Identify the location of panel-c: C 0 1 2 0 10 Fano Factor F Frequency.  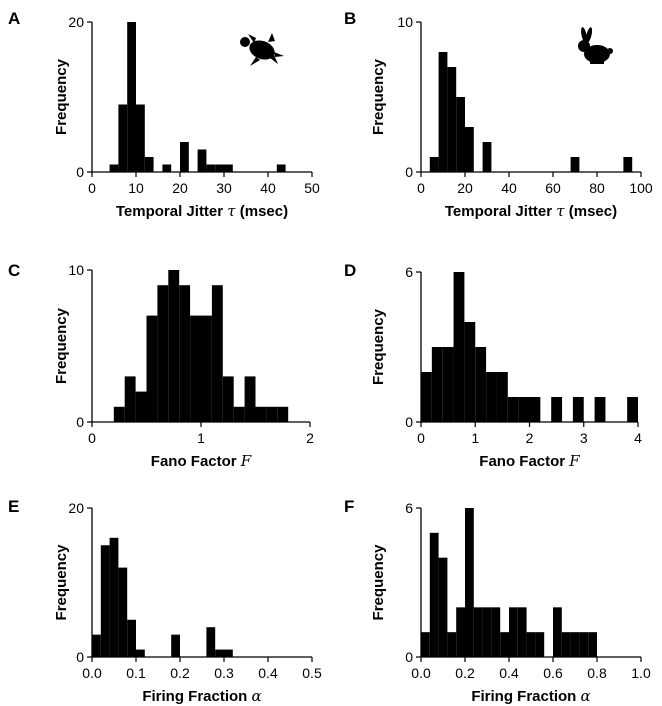
(161, 365).